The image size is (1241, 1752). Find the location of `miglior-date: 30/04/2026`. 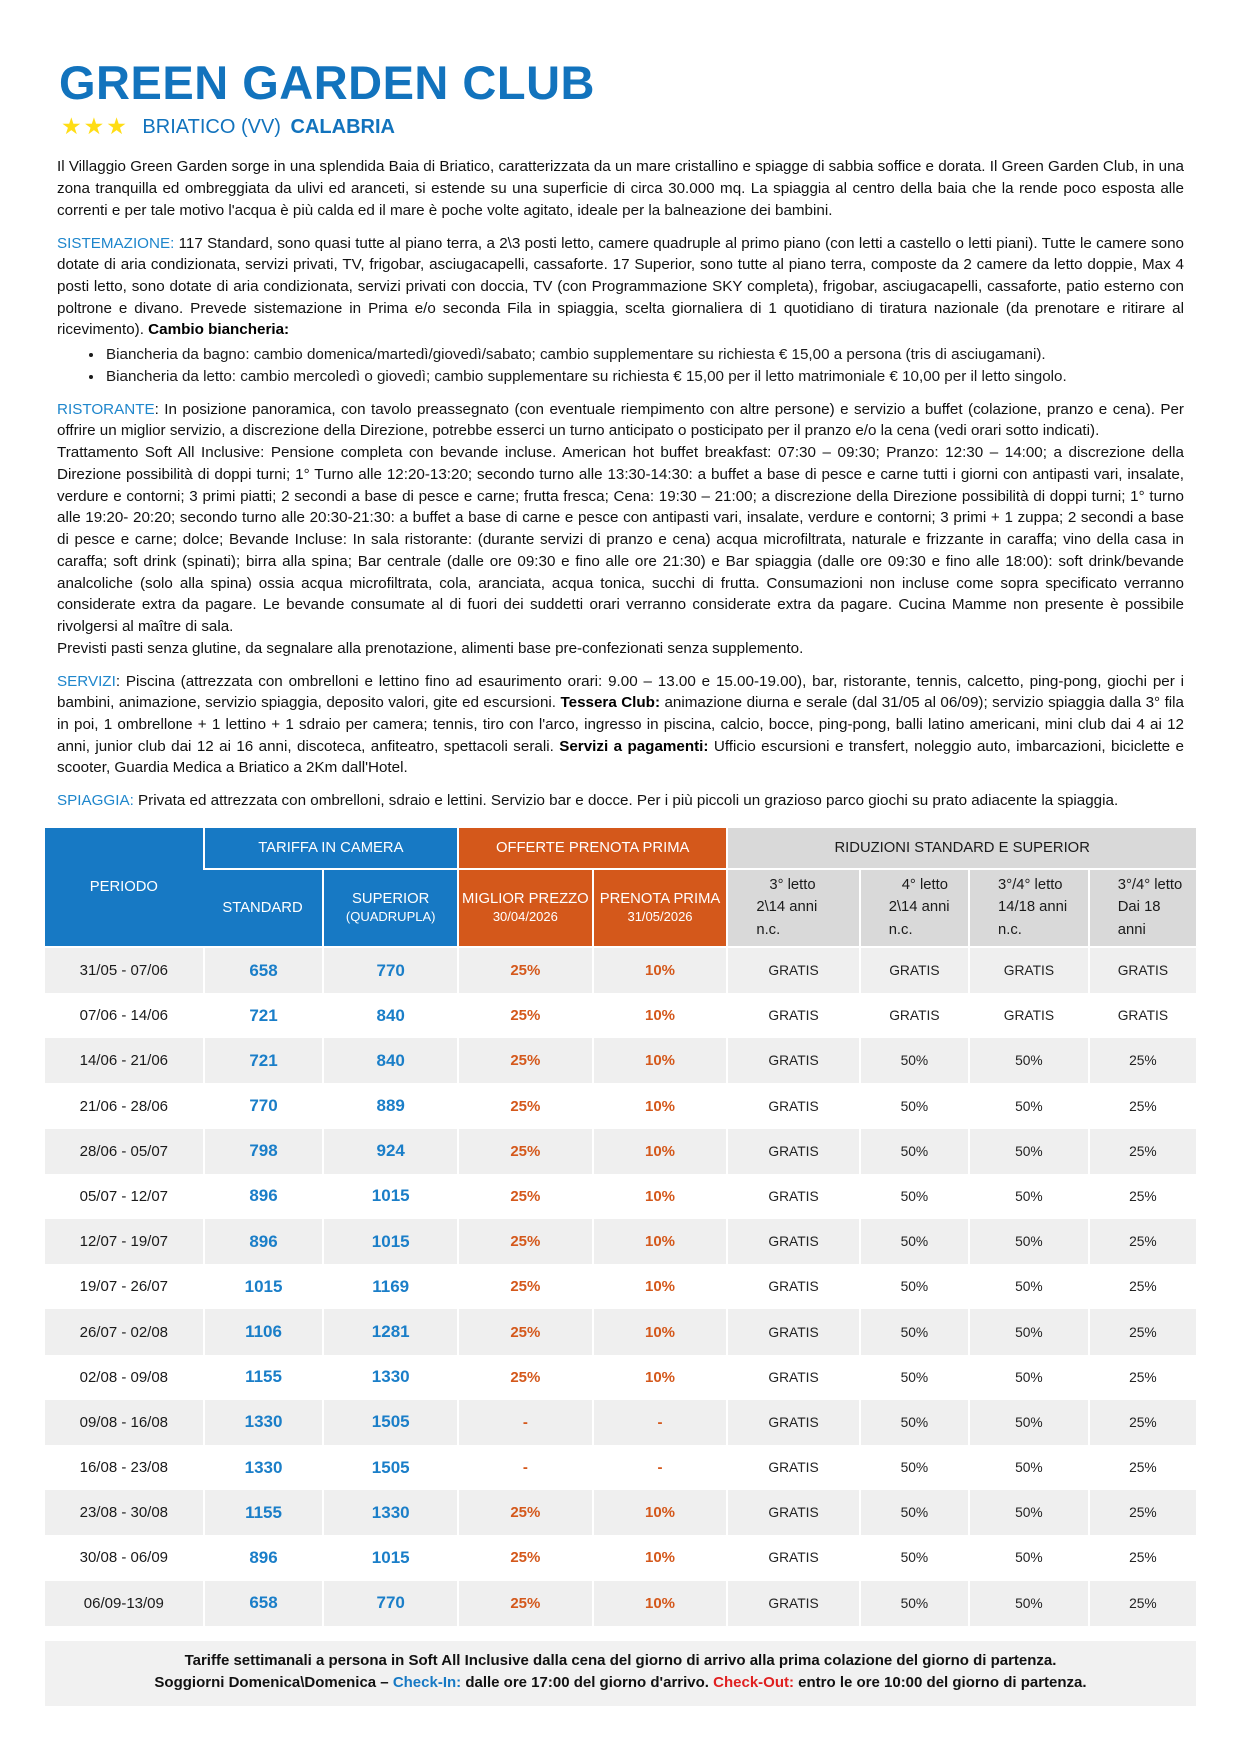

miglior-date: 30/04/2026 is located at coordinates (525, 917).